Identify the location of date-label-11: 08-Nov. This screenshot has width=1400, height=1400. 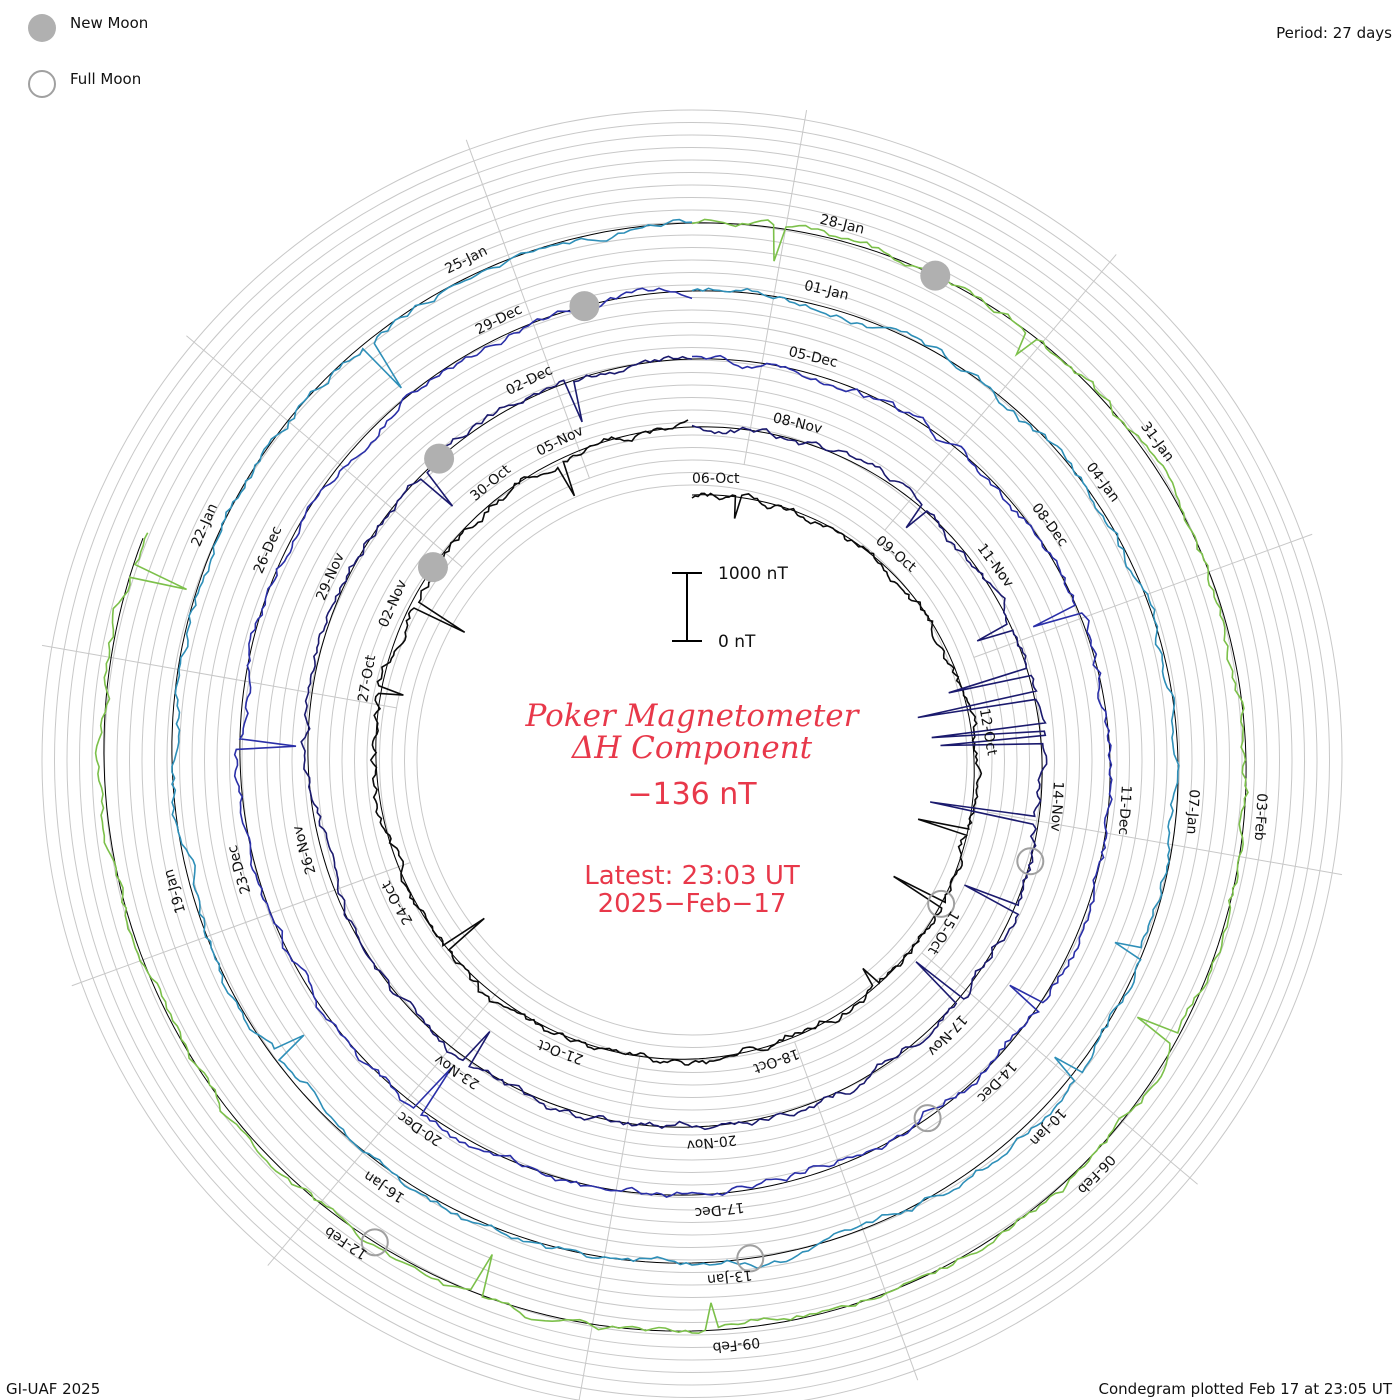
(797, 423).